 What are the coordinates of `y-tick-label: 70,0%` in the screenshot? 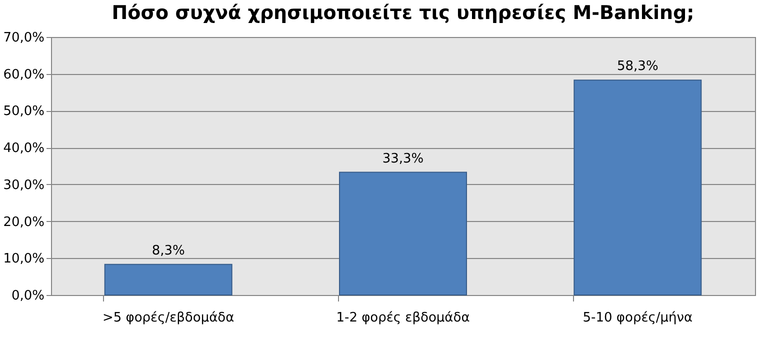 It's located at (23, 38).